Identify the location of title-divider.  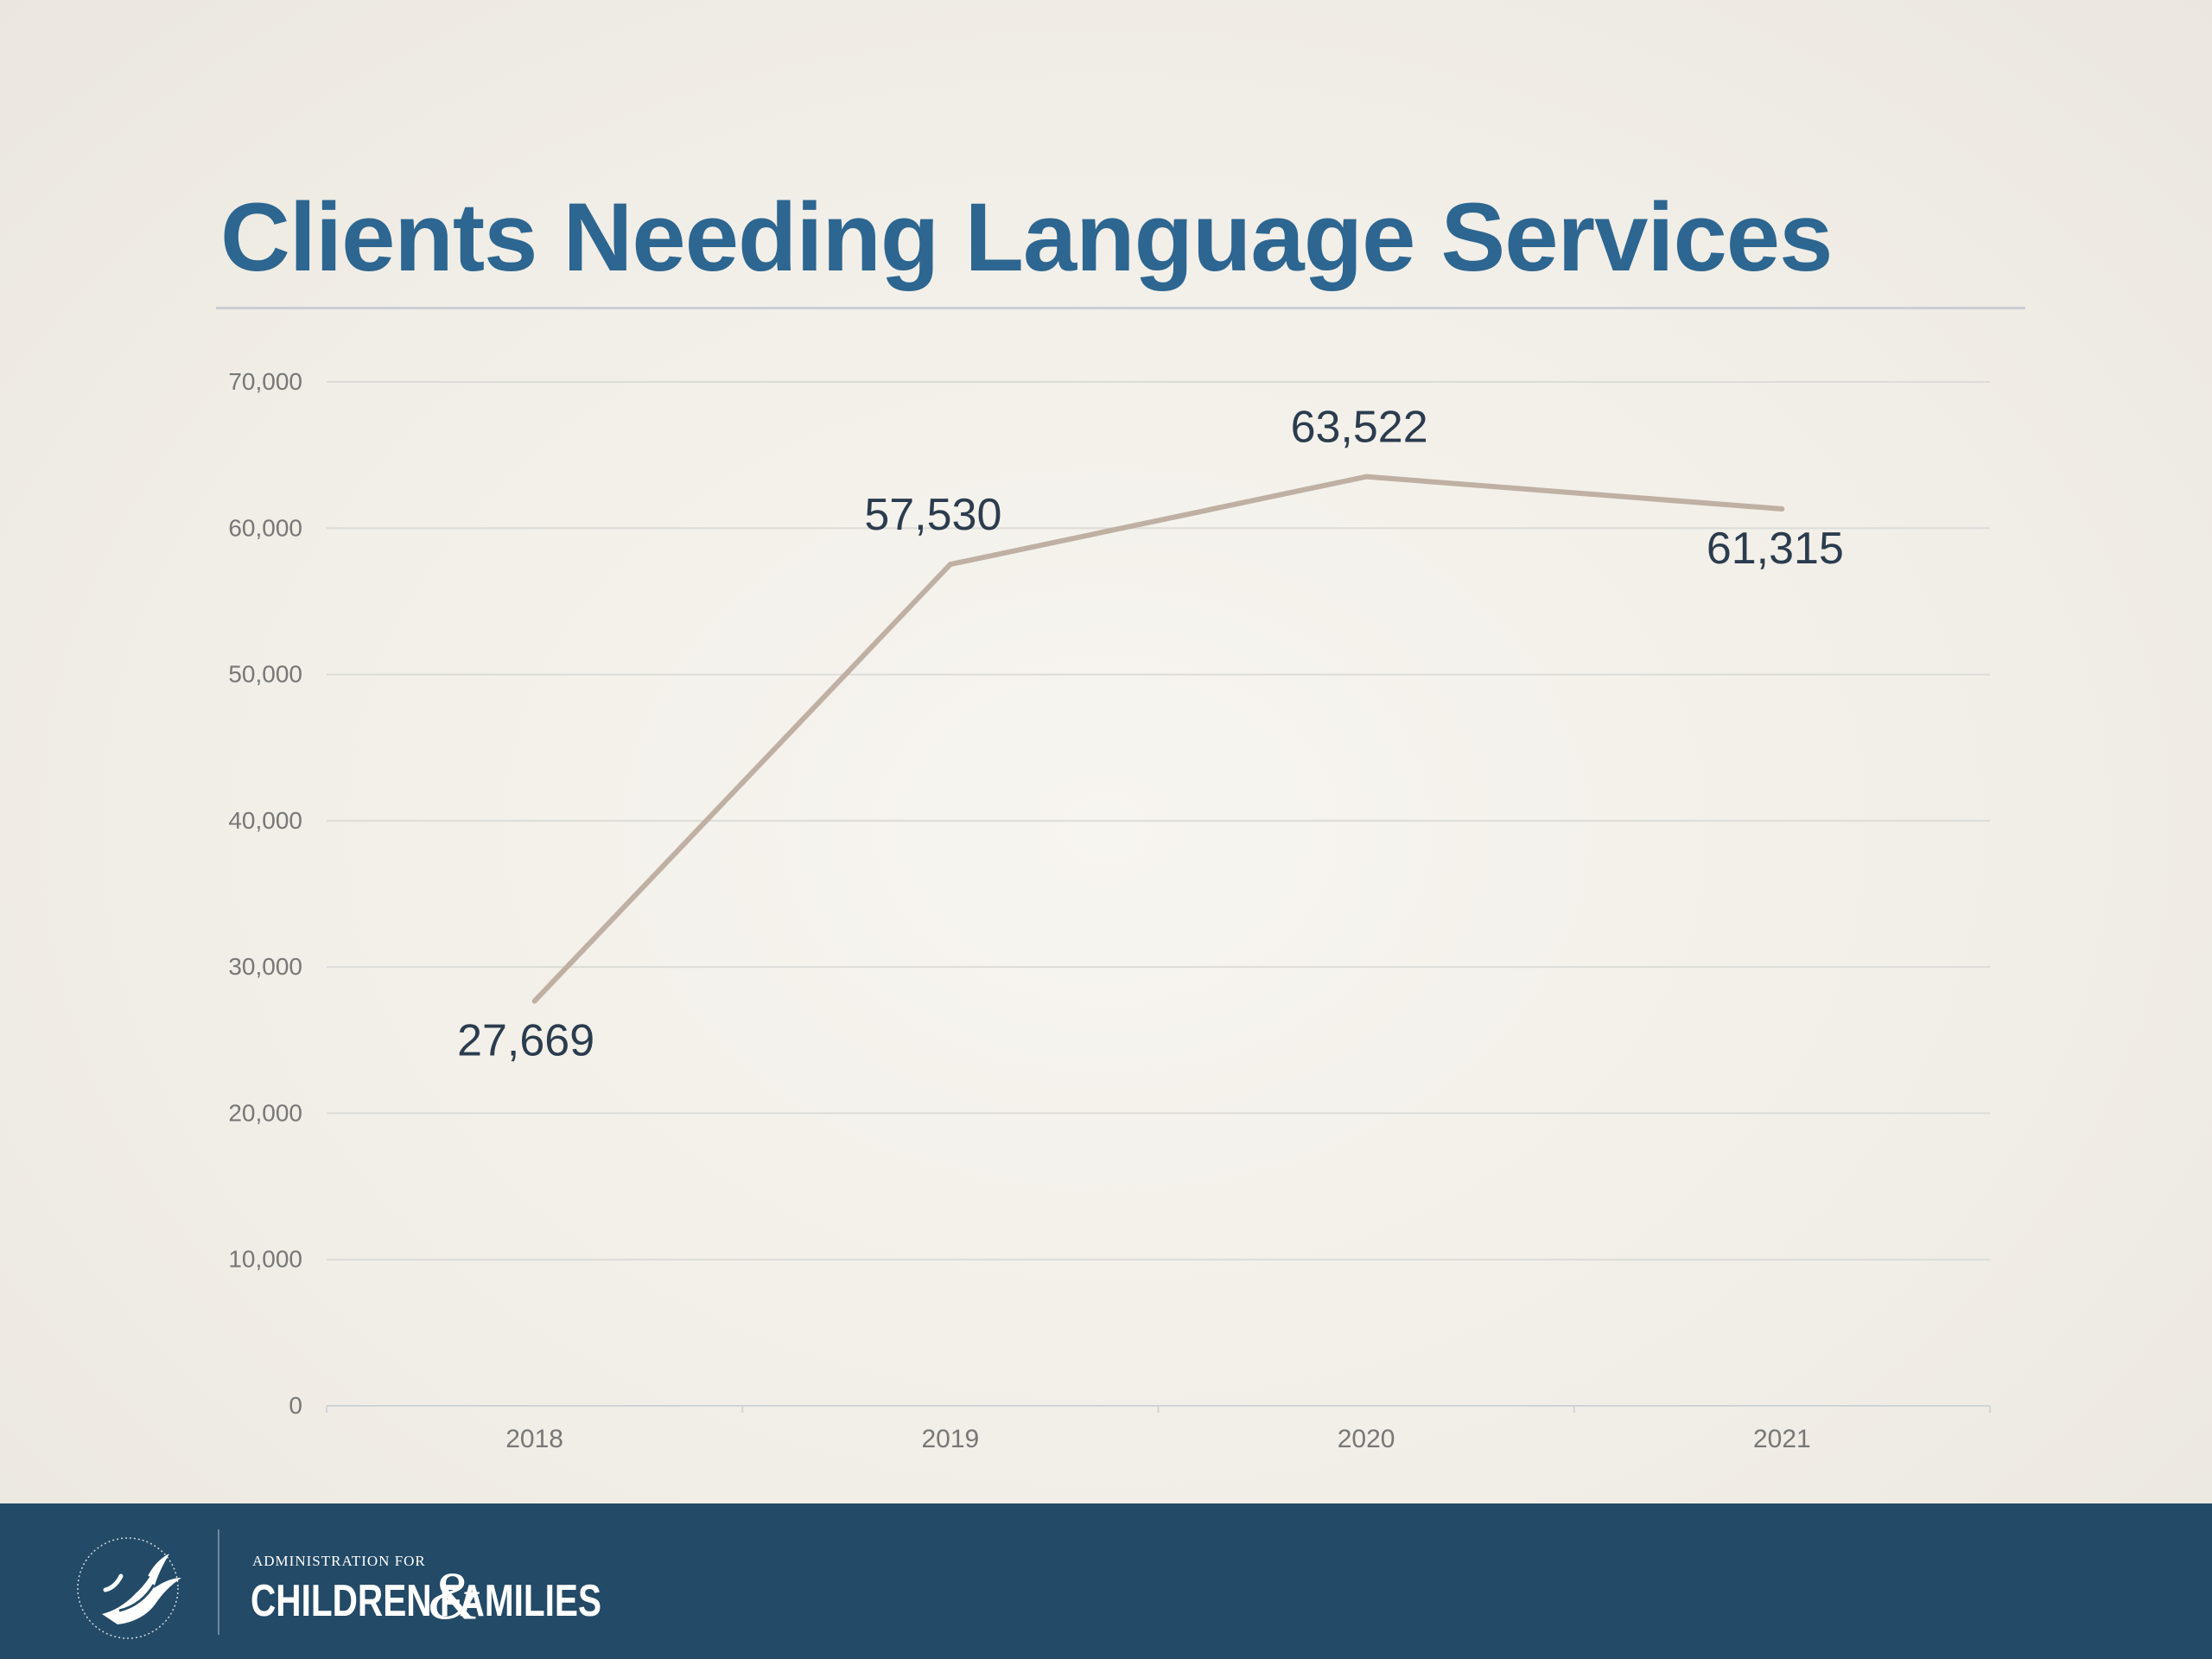
(1120, 308).